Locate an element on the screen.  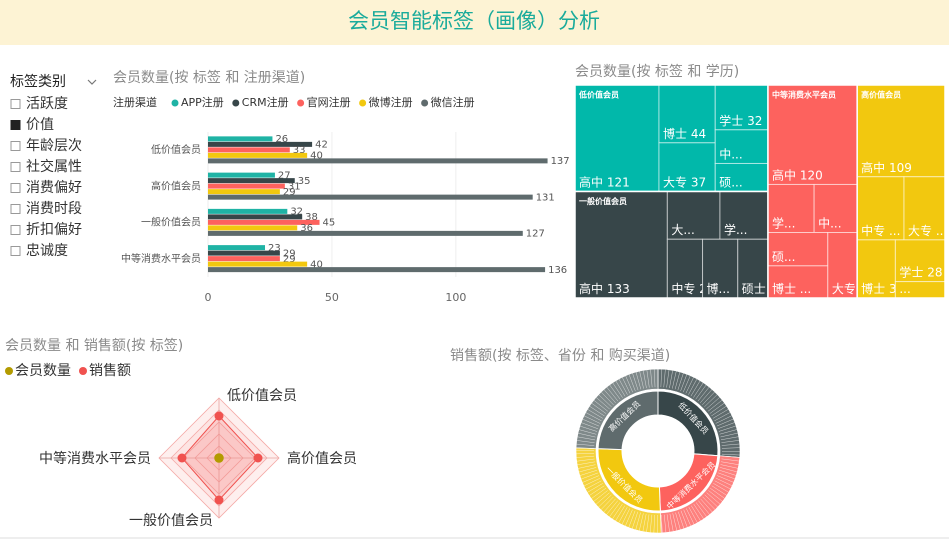
chart-title: 会员数量 和 销售额(按 标签) is located at coordinates (94, 345).